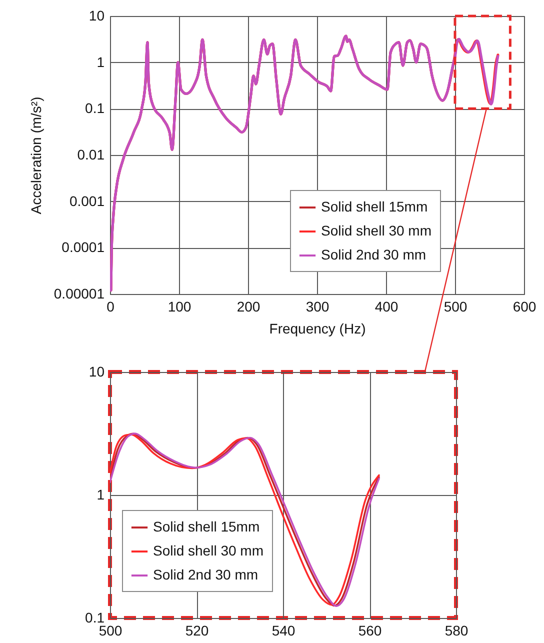  Describe the element at coordinates (524, 306) in the screenshot. I see `x-tick-label: 600` at that location.